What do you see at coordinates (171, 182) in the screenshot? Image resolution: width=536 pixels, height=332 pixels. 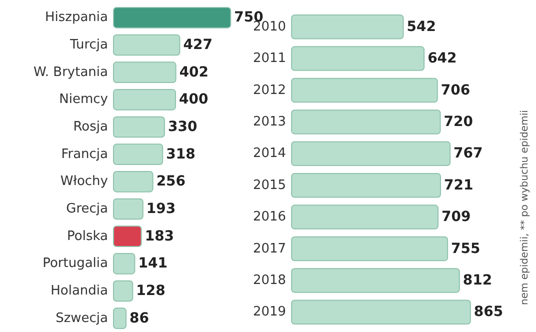 I see `data-label: 256` at bounding box center [171, 182].